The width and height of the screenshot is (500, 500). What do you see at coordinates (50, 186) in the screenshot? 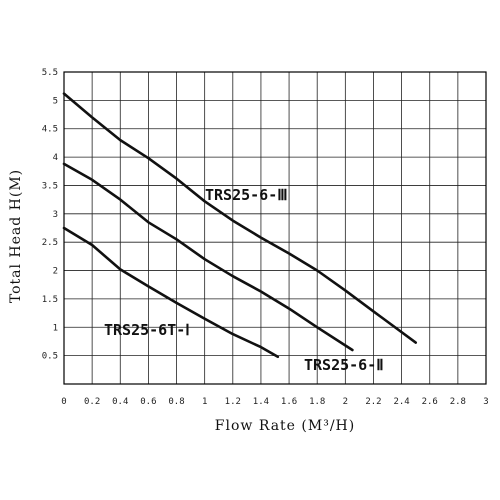
I see `y-tick-label: 3.5` at bounding box center [50, 186].